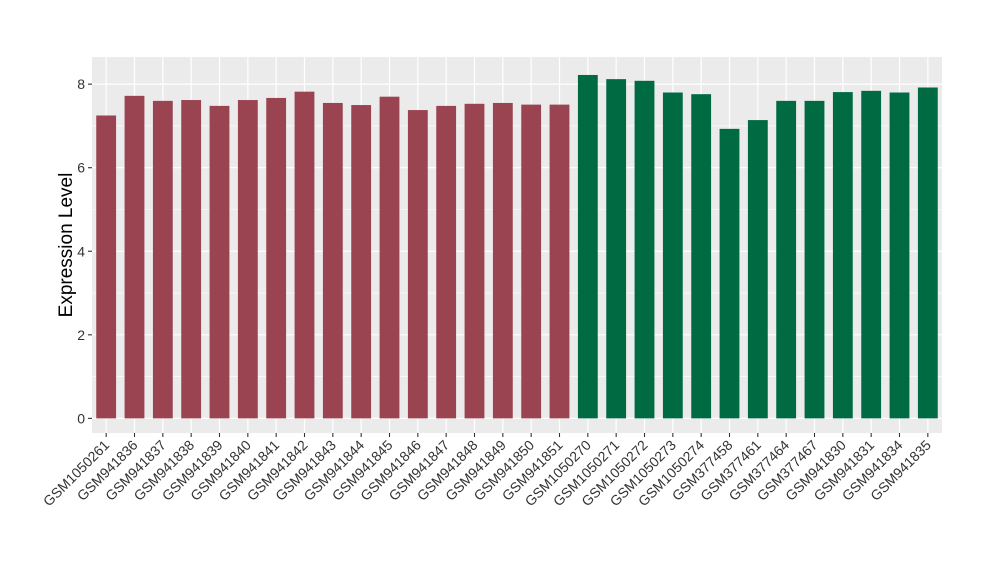 The image size is (1000, 580). I want to click on bar-GSM1050271, so click(616, 249).